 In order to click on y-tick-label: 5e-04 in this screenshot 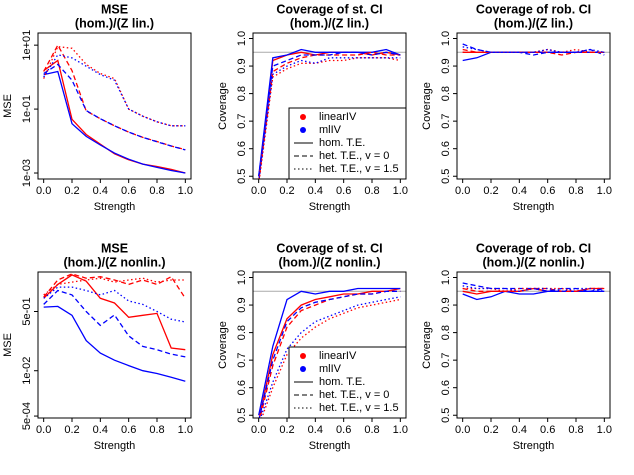, I will do `click(27, 416)`.